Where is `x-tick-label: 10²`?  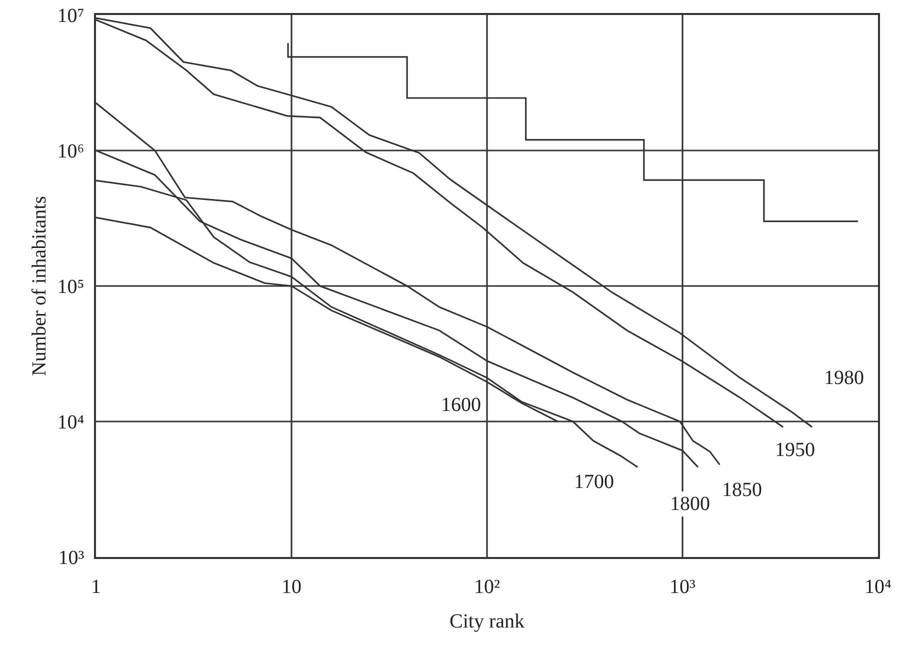
x-tick-label: 10² is located at coordinates (487, 587).